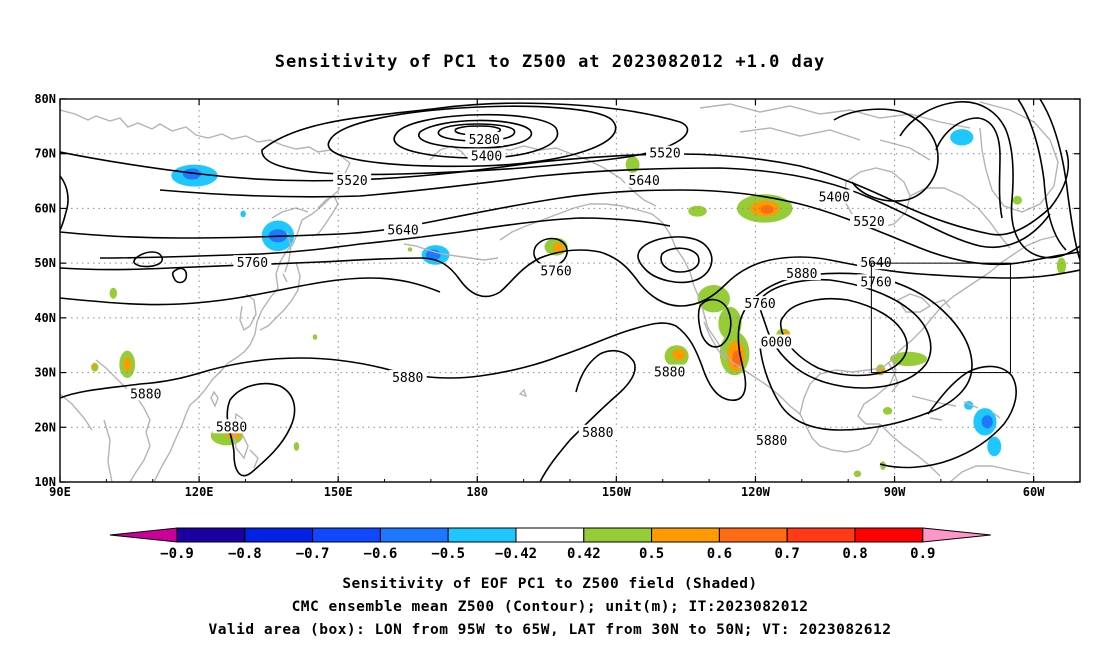 This screenshot has width=1100, height=650. I want to click on lon-tick-label: 120E, so click(199, 492).